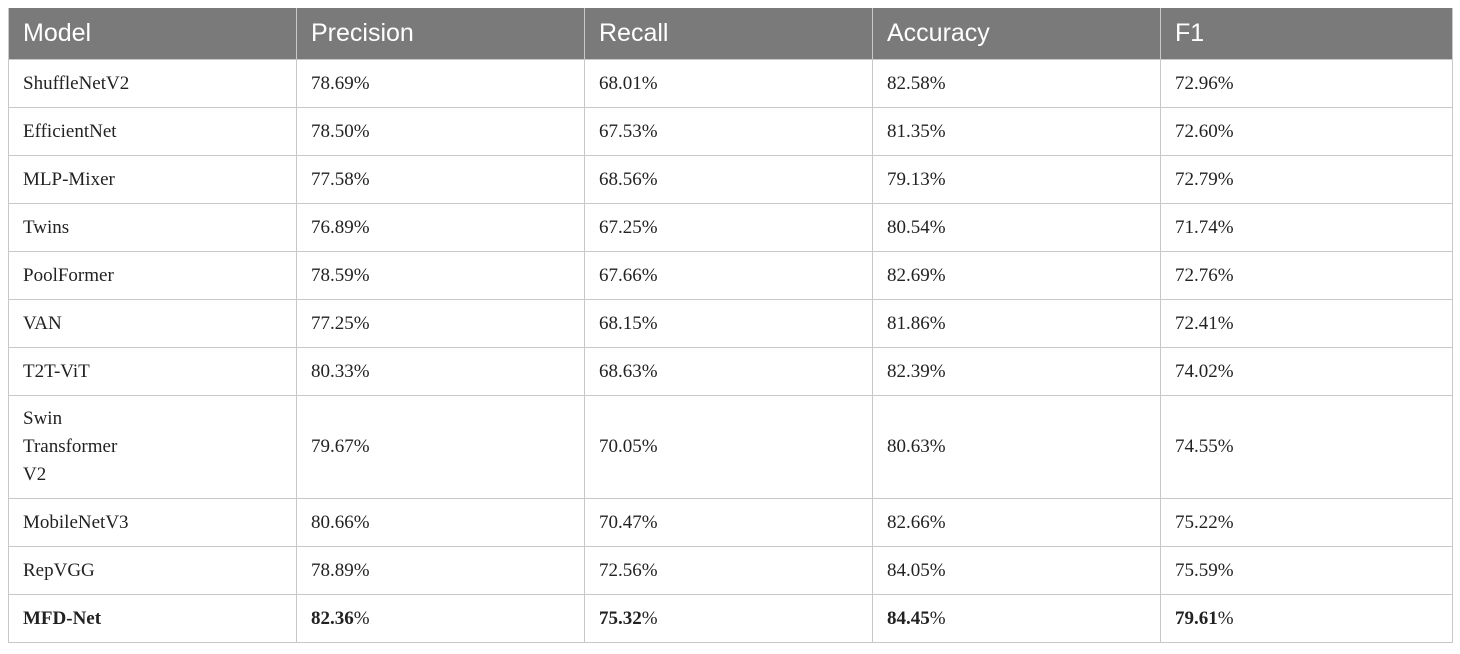 This screenshot has height=654, width=1460. I want to click on cell-f1: 72.76%, so click(1306, 275).